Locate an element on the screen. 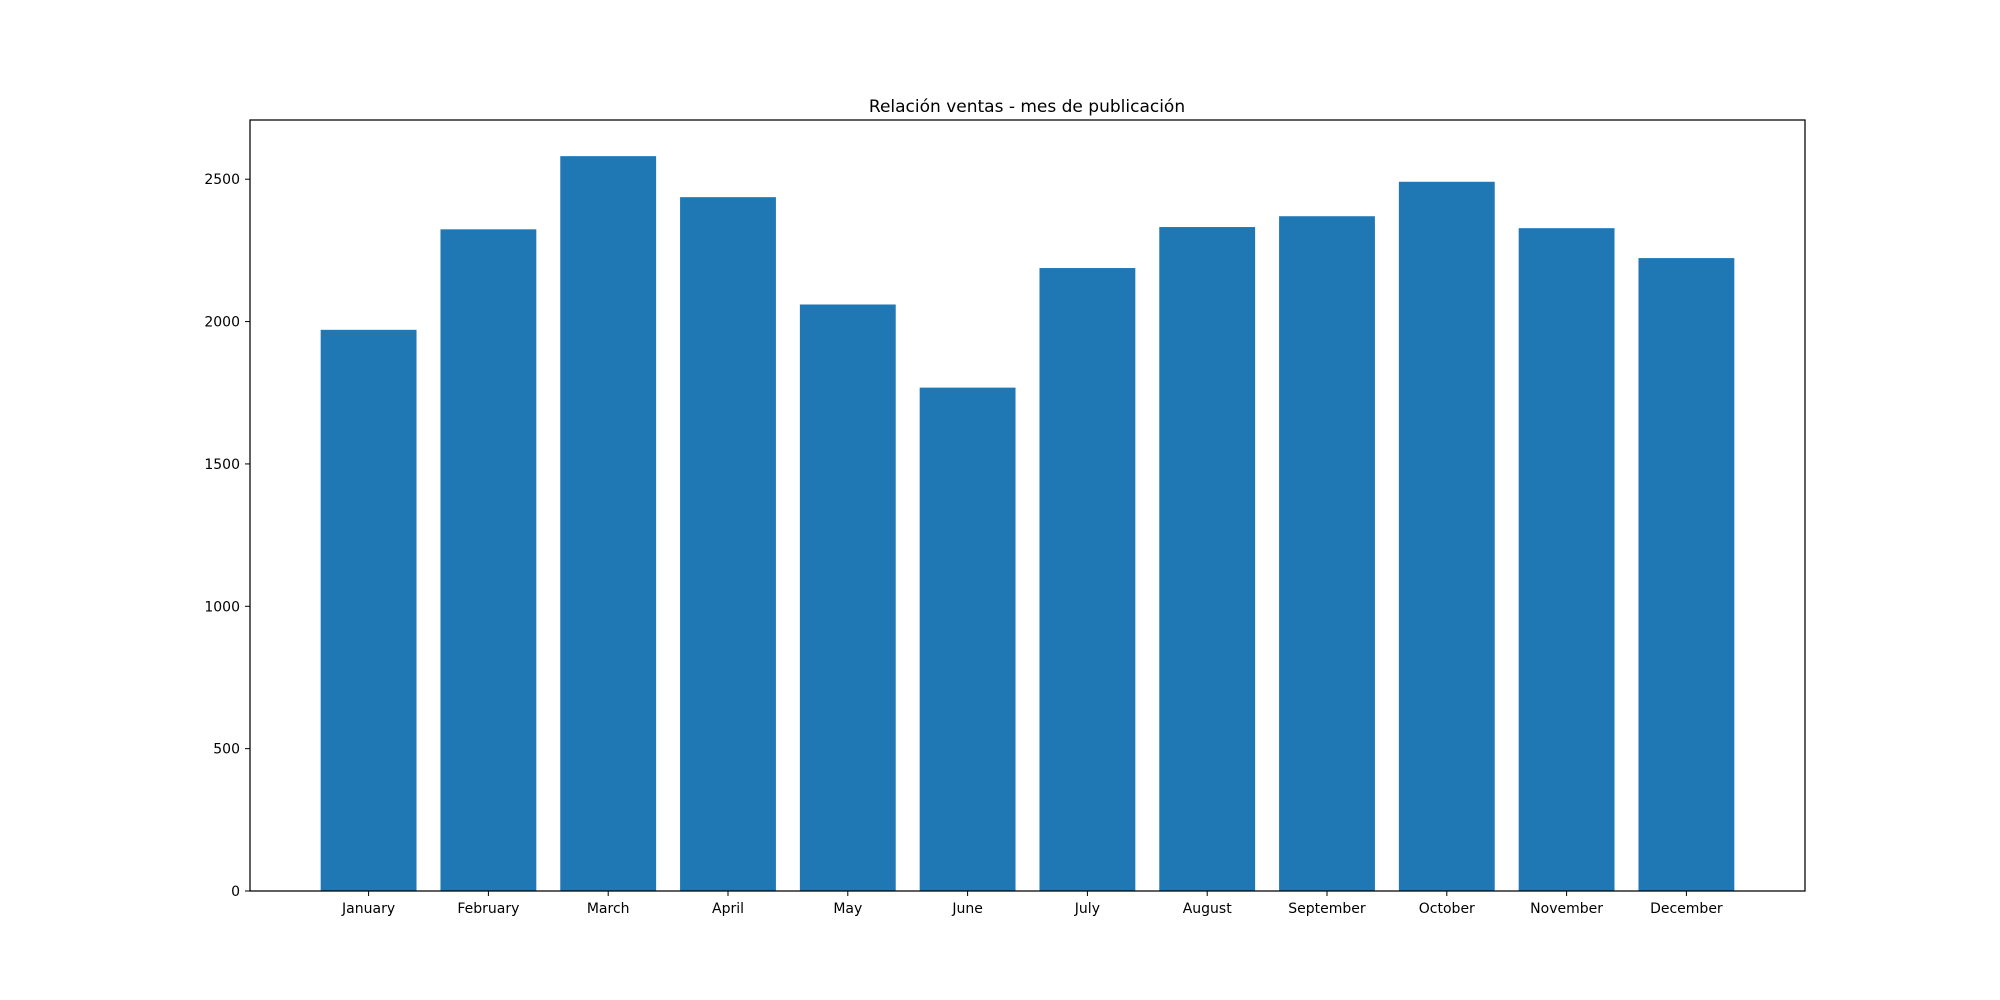 The width and height of the screenshot is (2000, 1000). x-tick-label: February is located at coordinates (488, 909).